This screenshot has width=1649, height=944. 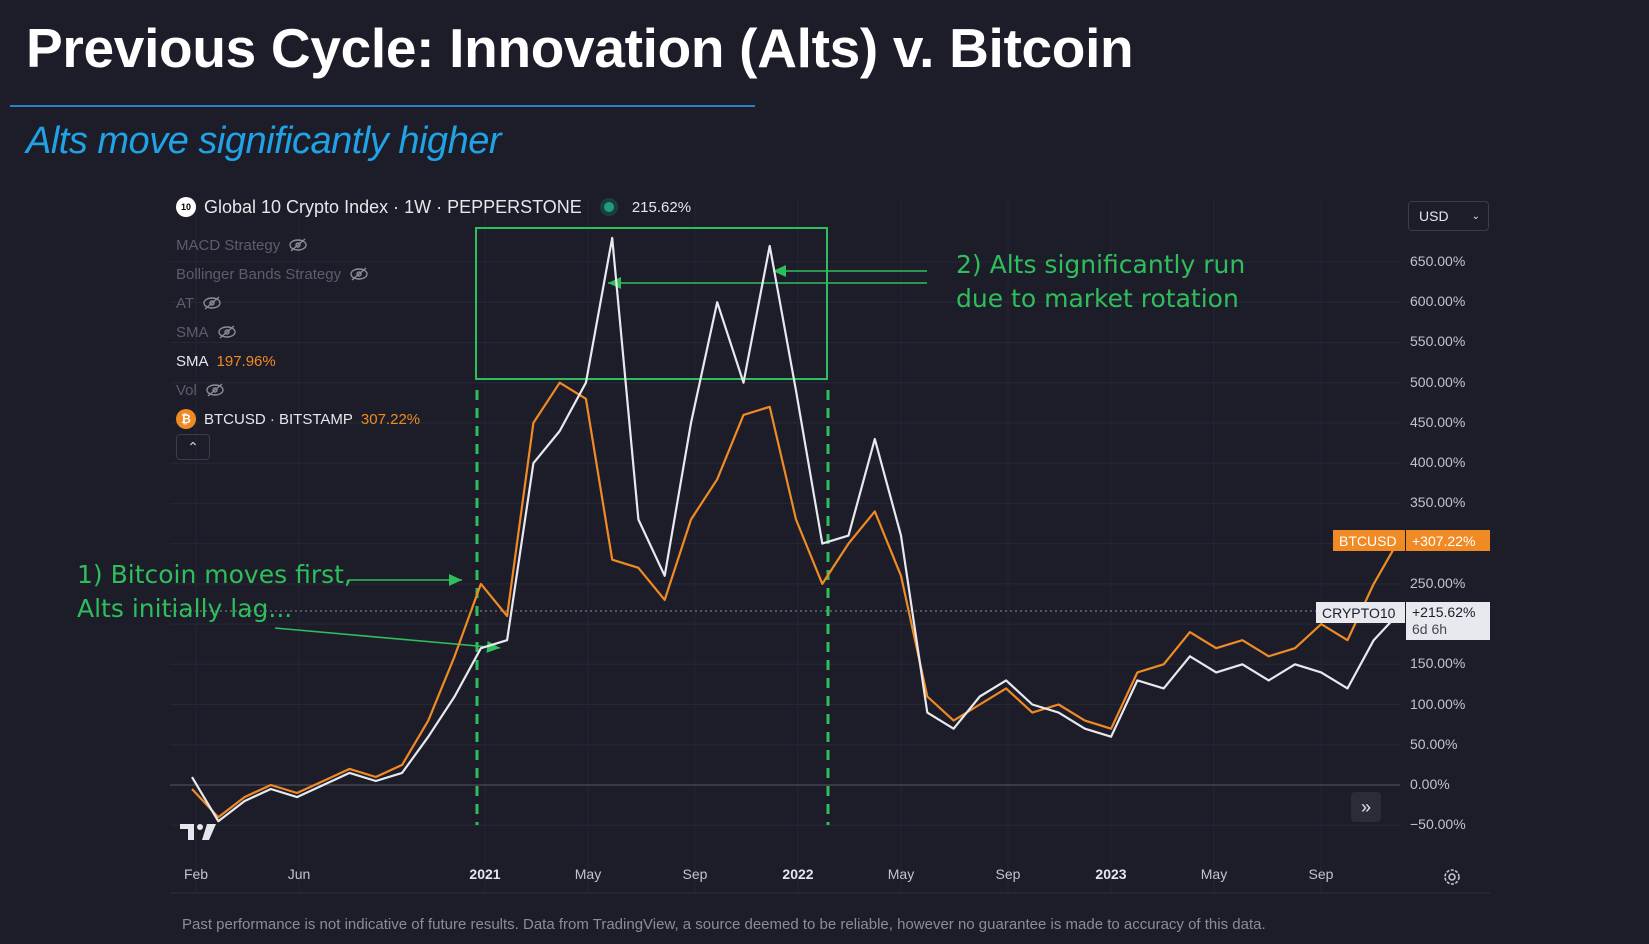 What do you see at coordinates (1438, 824) in the screenshot?
I see `y-tick-label: −50.00%` at bounding box center [1438, 824].